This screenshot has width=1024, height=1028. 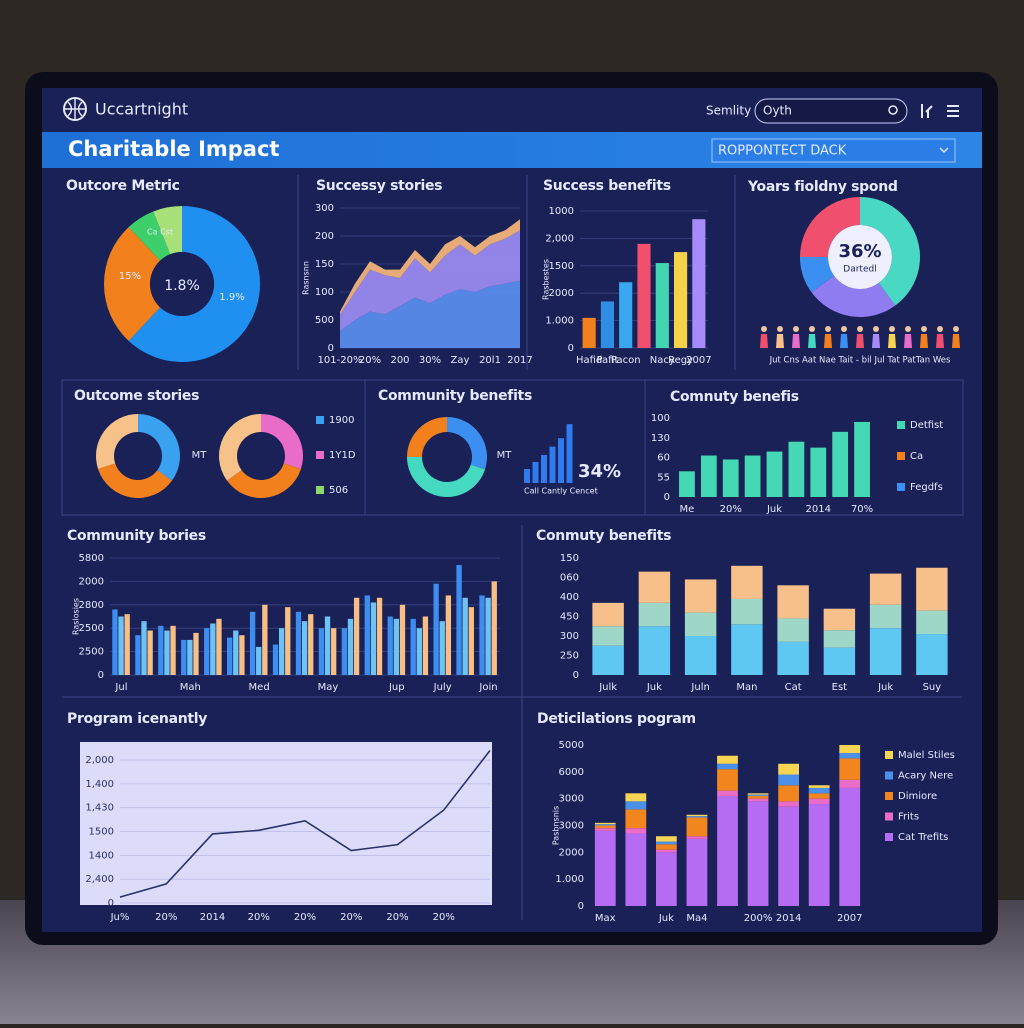 What do you see at coordinates (654, 687) in the screenshot?
I see `x-tick-label: Juk` at bounding box center [654, 687].